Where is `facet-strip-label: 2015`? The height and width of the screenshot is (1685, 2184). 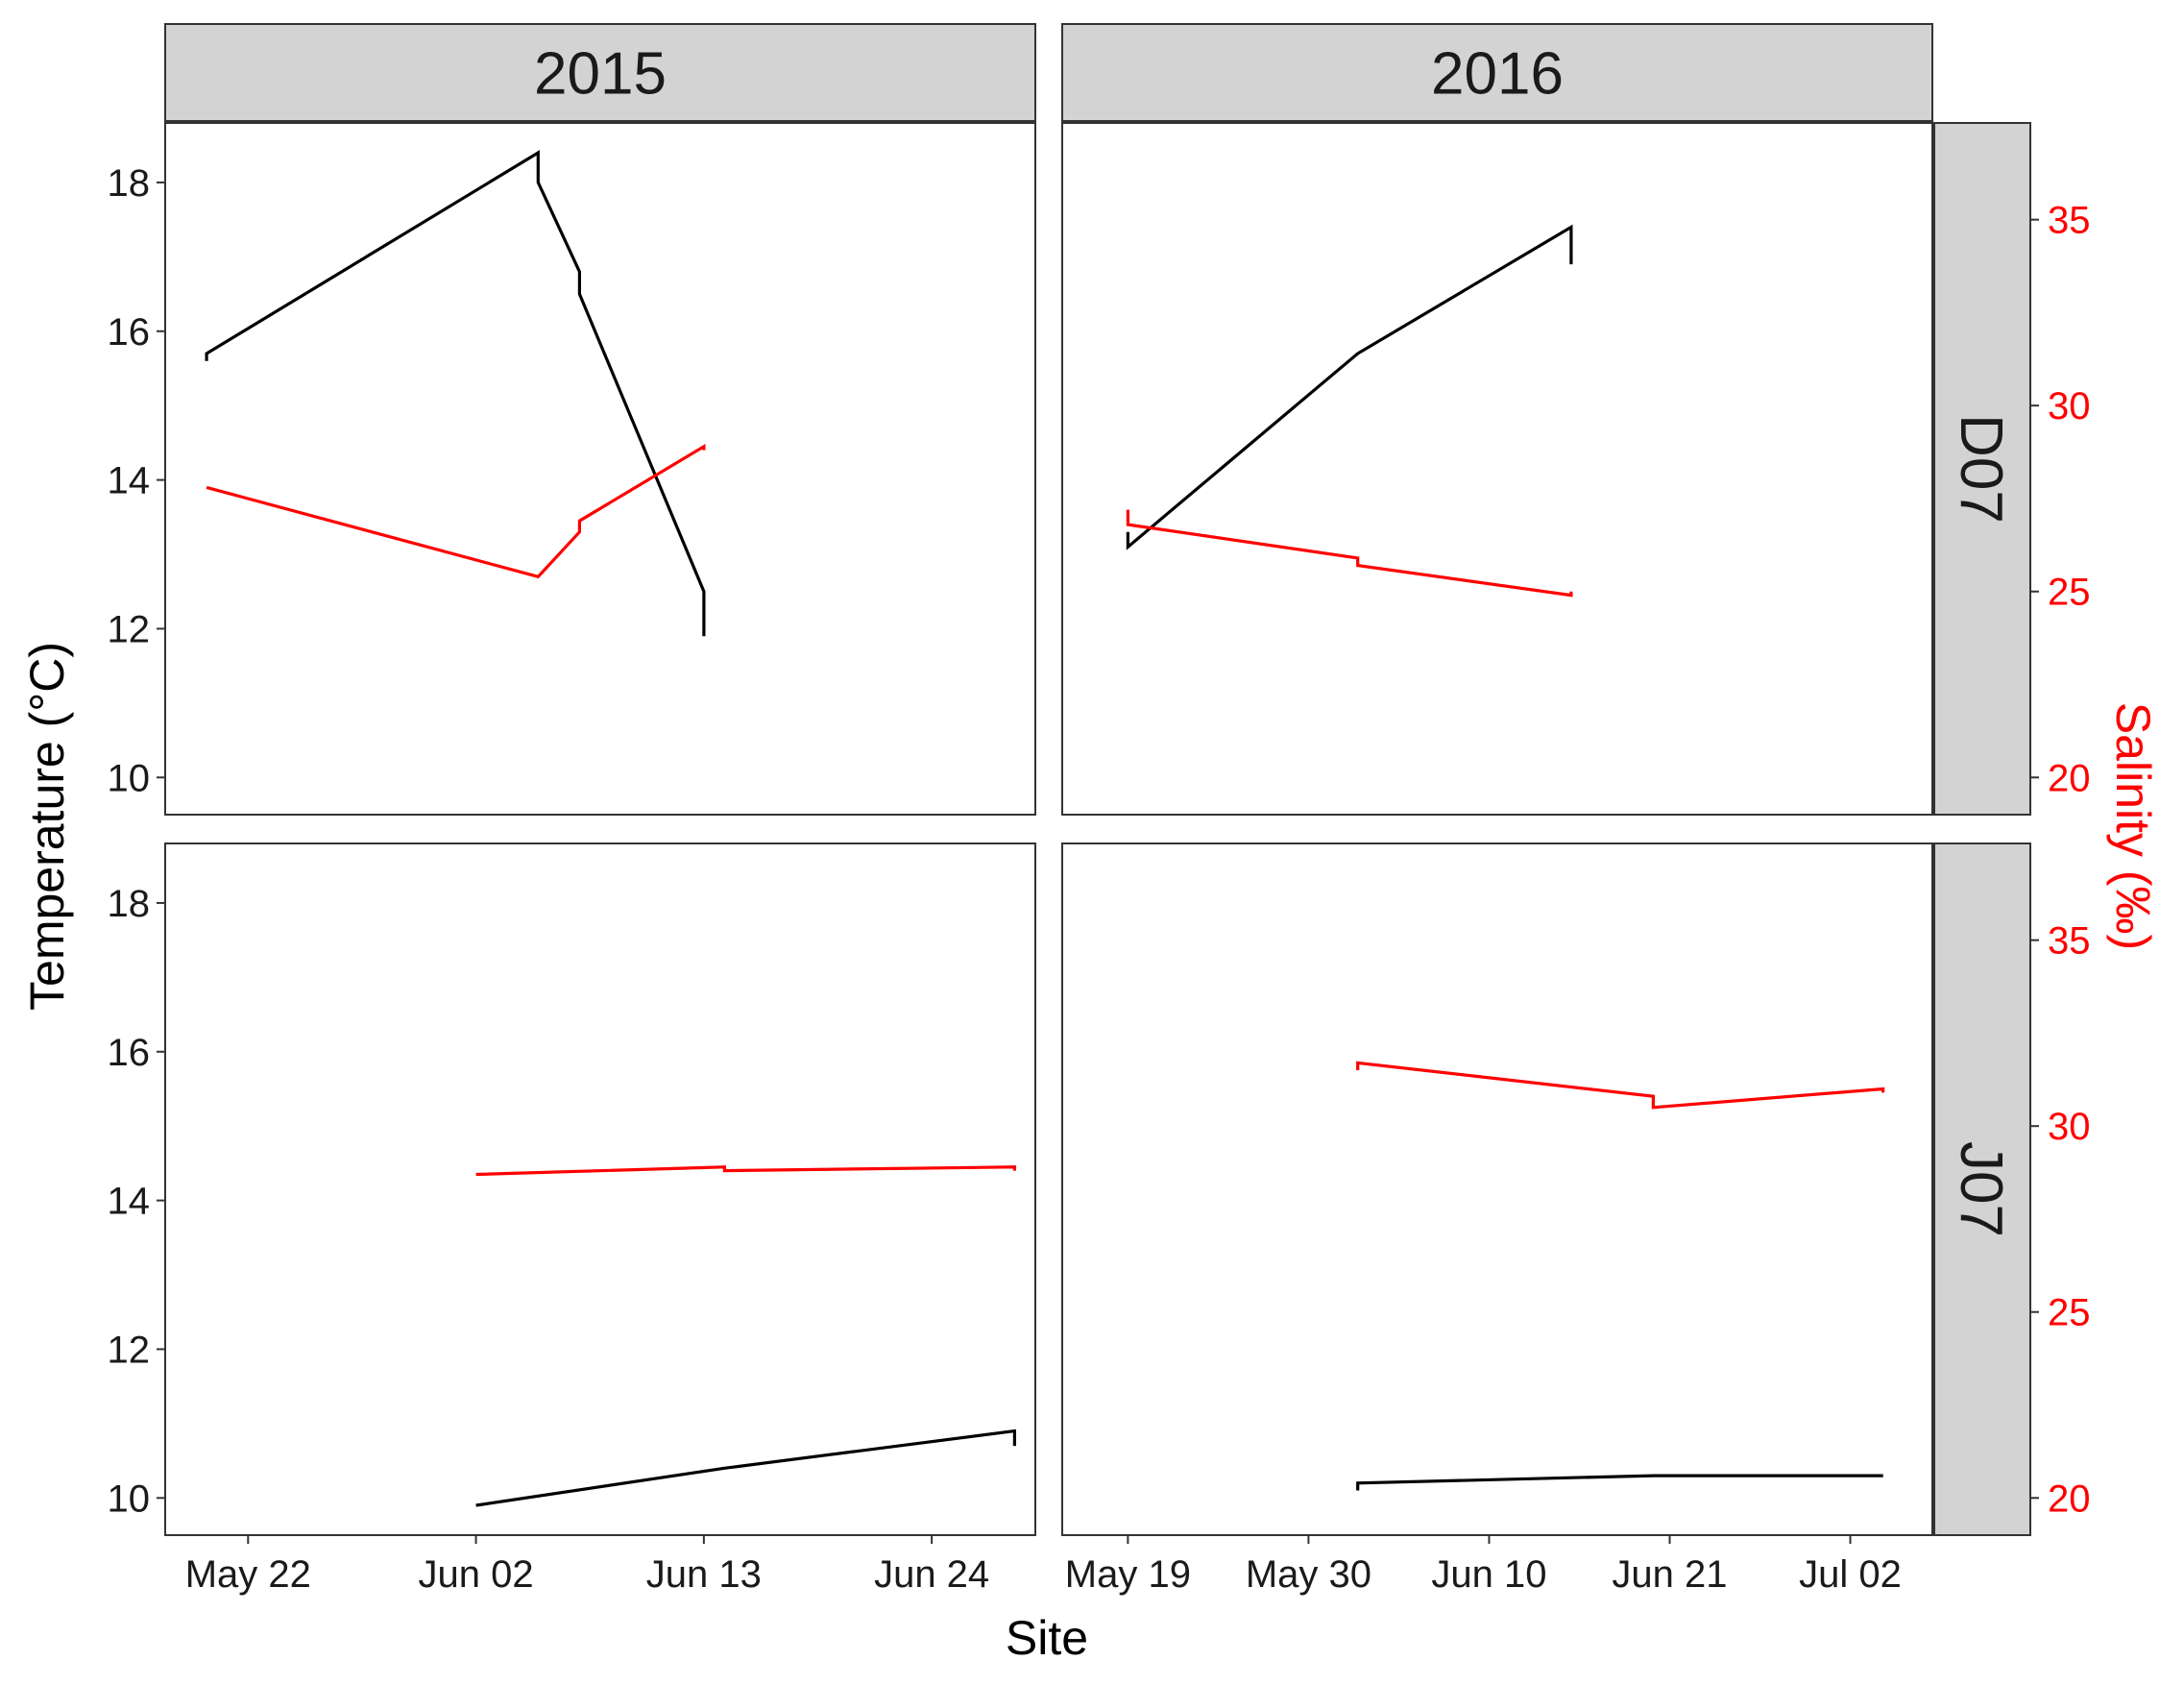
facet-strip-label: 2015 is located at coordinates (600, 75).